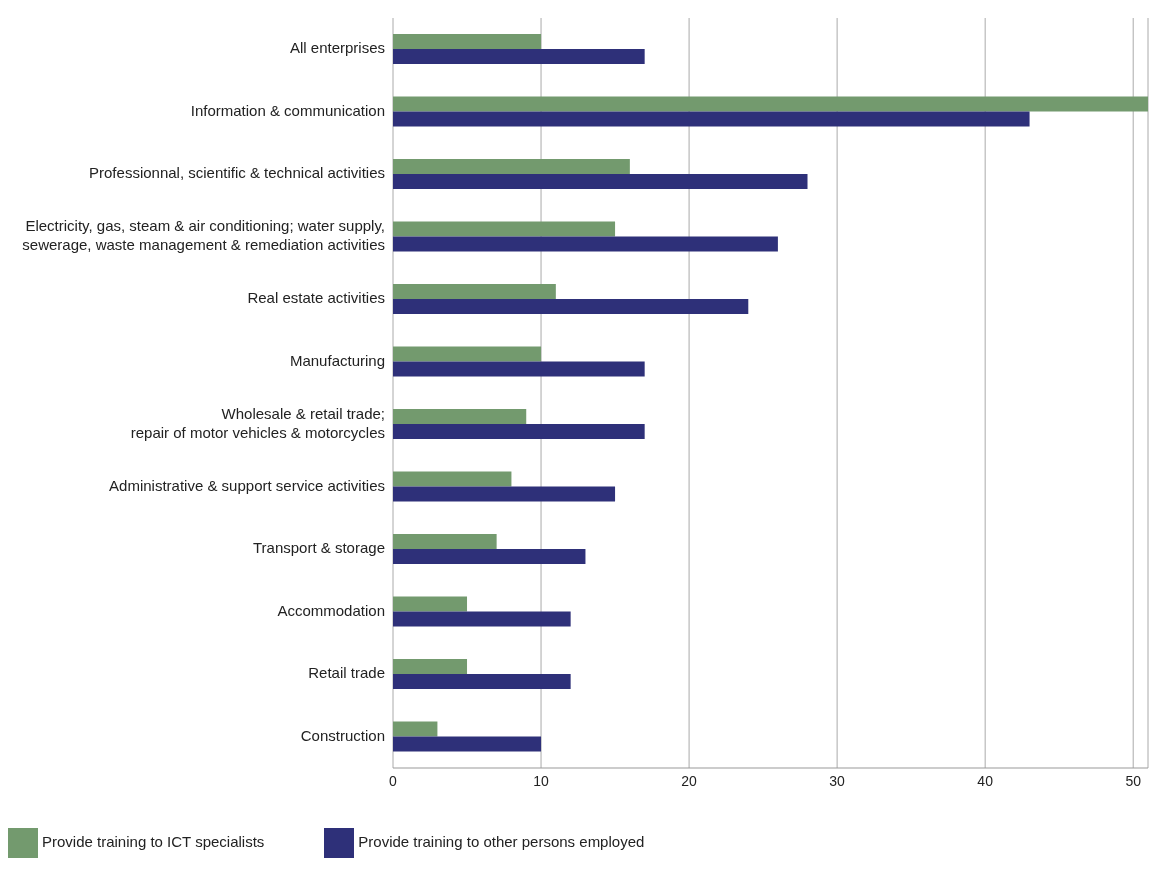 Image resolution: width=1162 pixels, height=875 pixels. What do you see at coordinates (342, 735) in the screenshot?
I see `y-tick-label: Construction` at bounding box center [342, 735].